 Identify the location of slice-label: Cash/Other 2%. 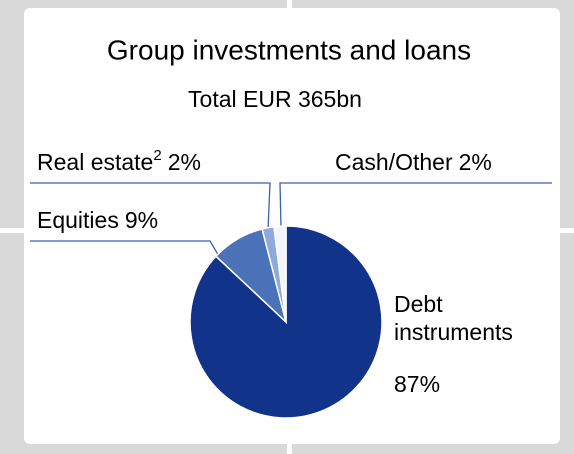
(413, 162).